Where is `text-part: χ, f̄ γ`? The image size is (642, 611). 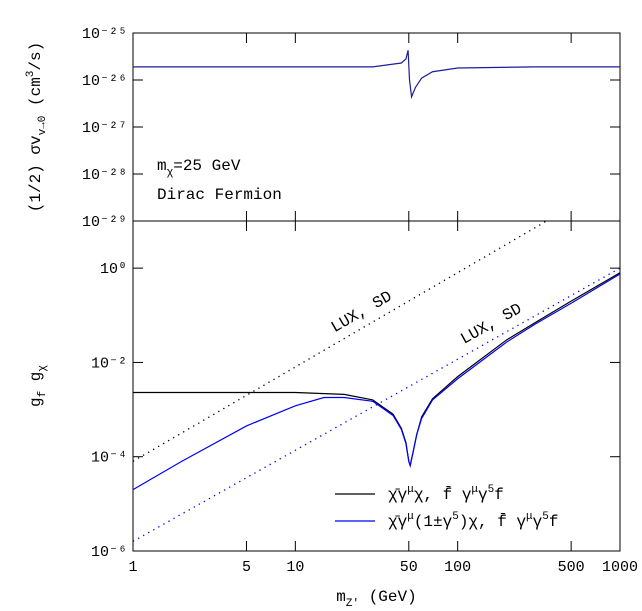 text-part: χ, f̄ γ is located at coordinates (443, 494).